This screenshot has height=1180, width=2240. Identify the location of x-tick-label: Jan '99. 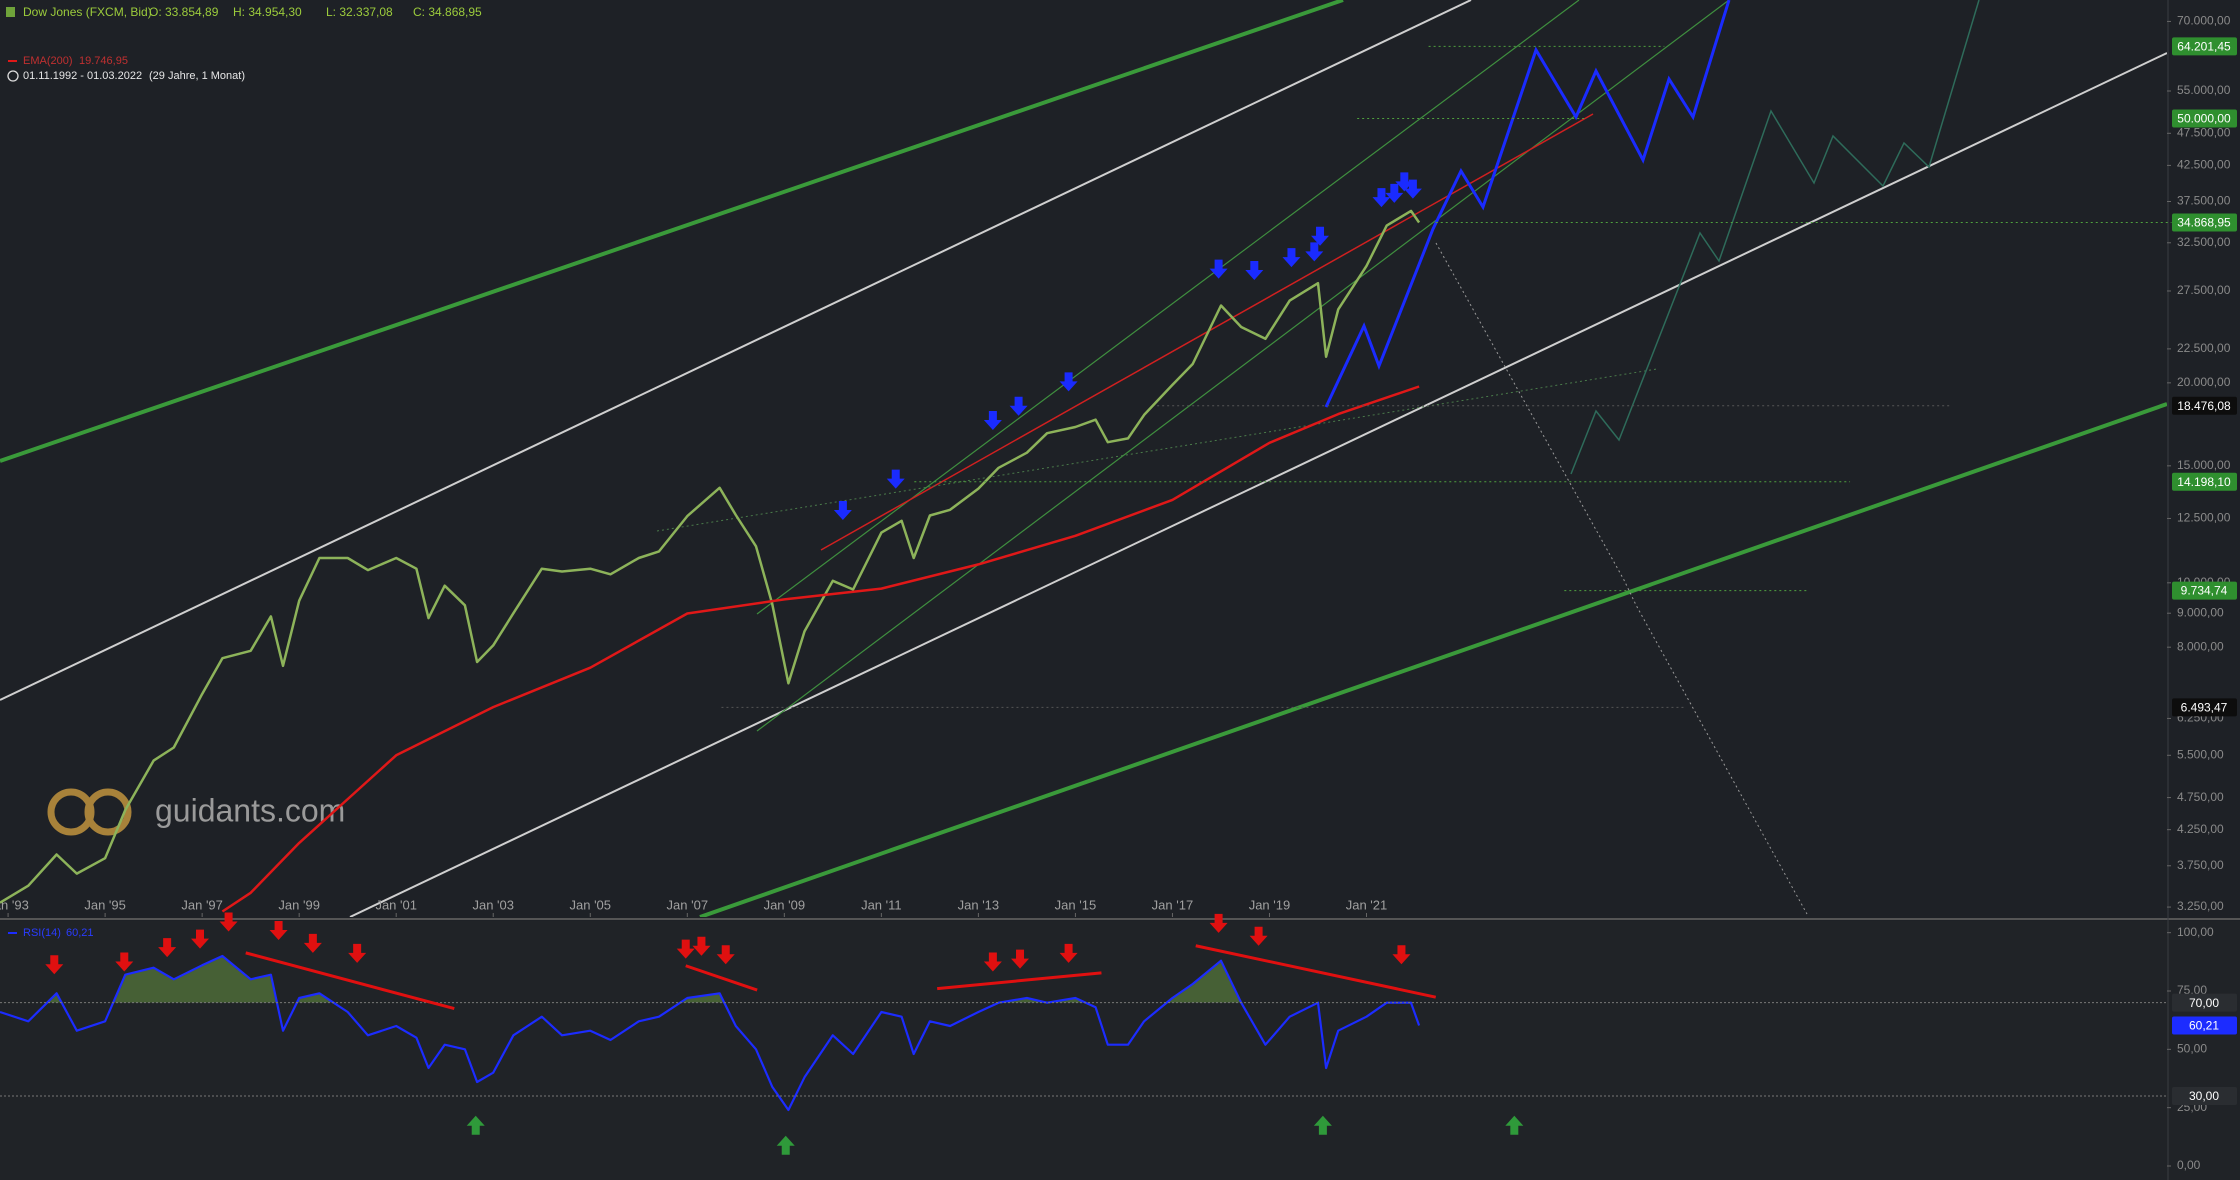
(299, 904).